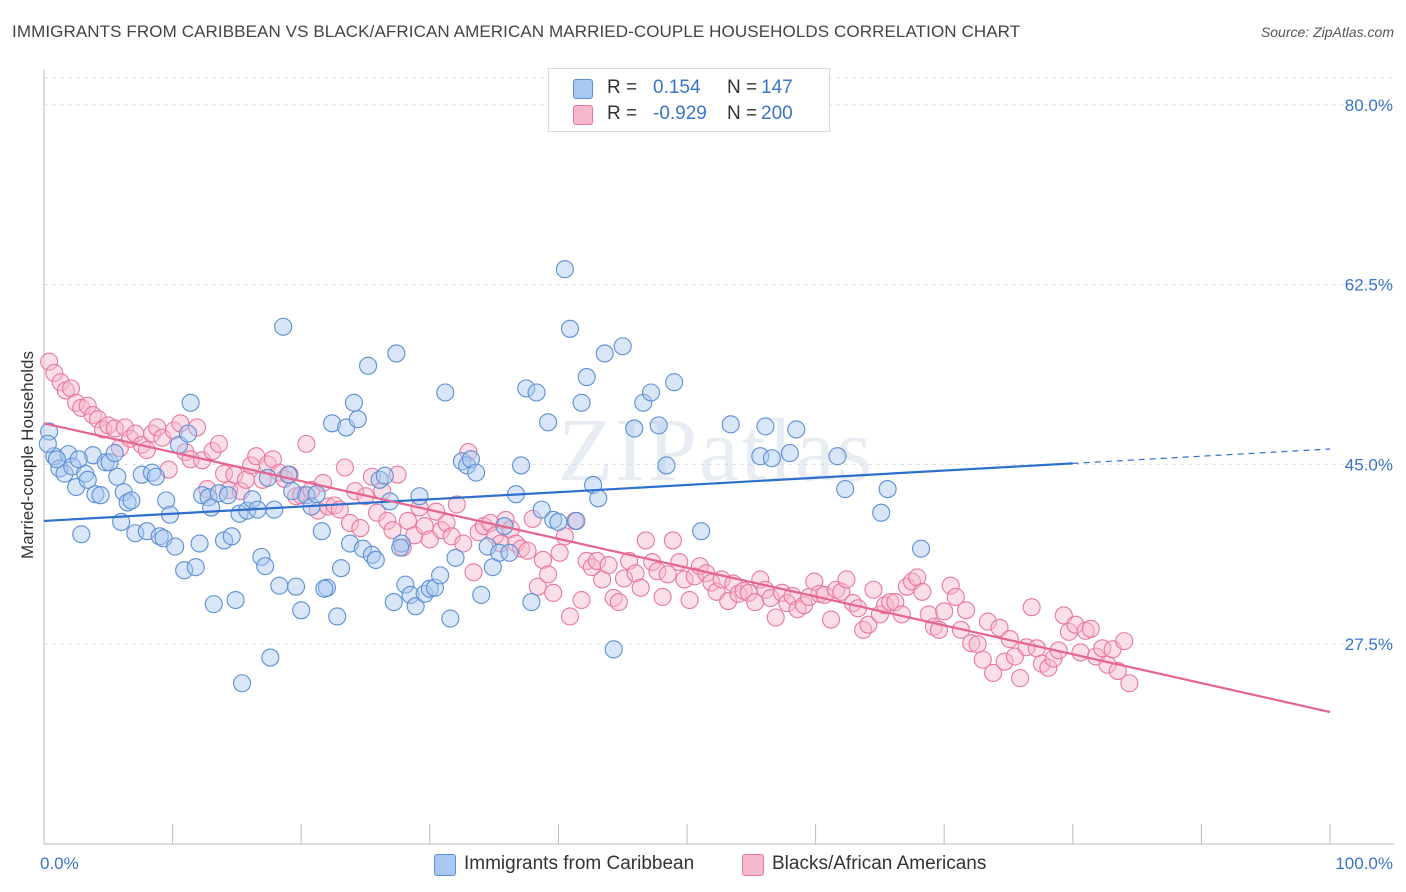  I want to click on legend-n-value: 147, so click(777, 87).